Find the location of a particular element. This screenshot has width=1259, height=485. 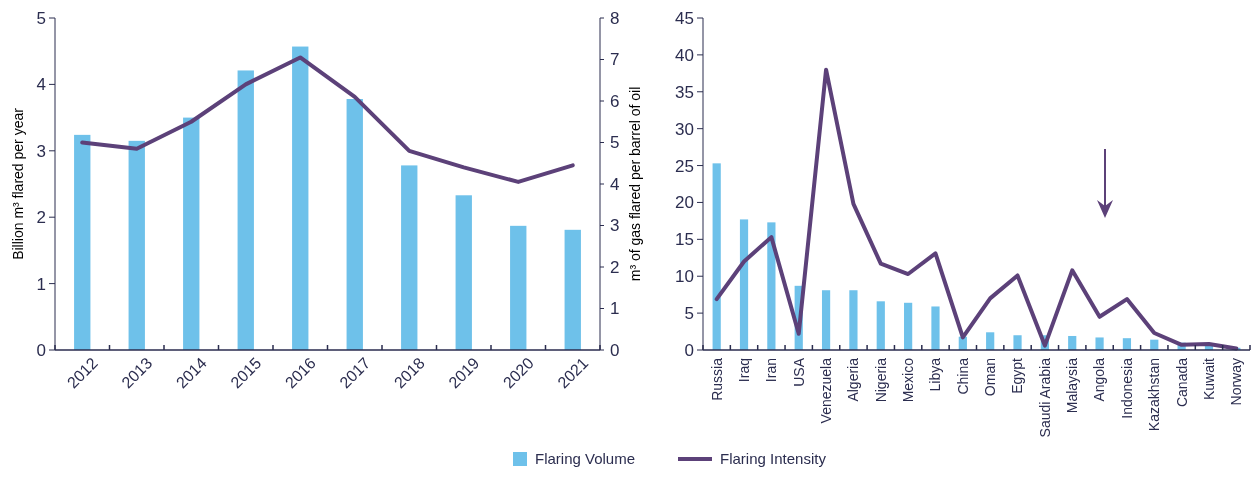

x-tick-label: Egypt is located at coordinates (1017, 375).